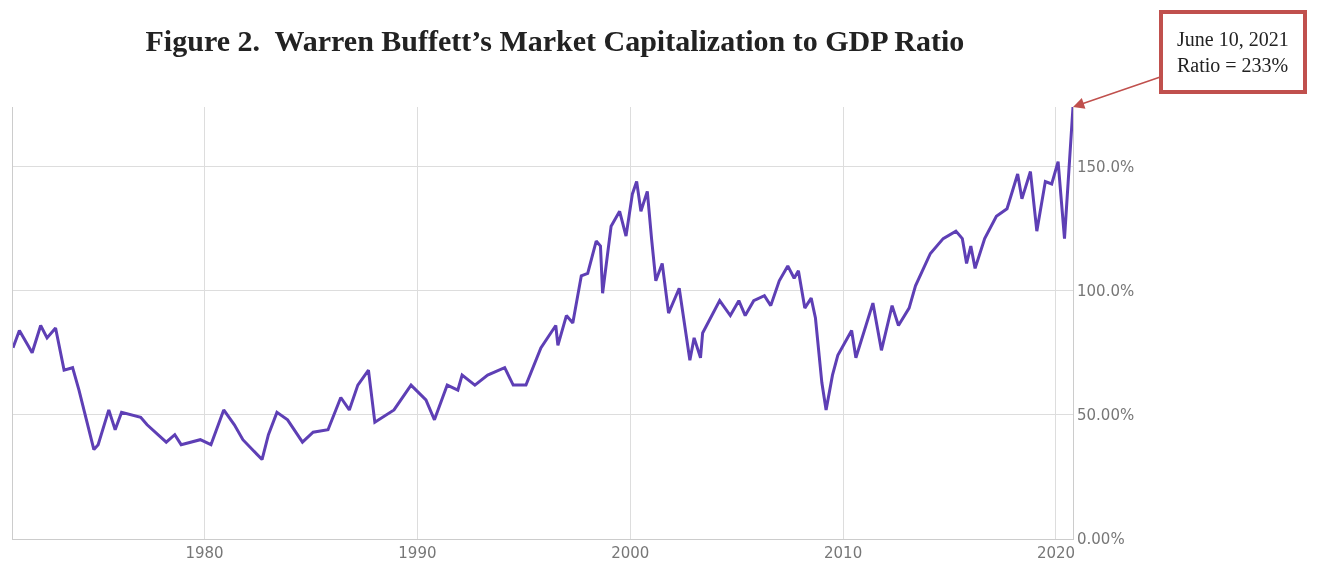 The width and height of the screenshot is (1334, 574). I want to click on x-tick-label: 2020, so click(1056, 553).